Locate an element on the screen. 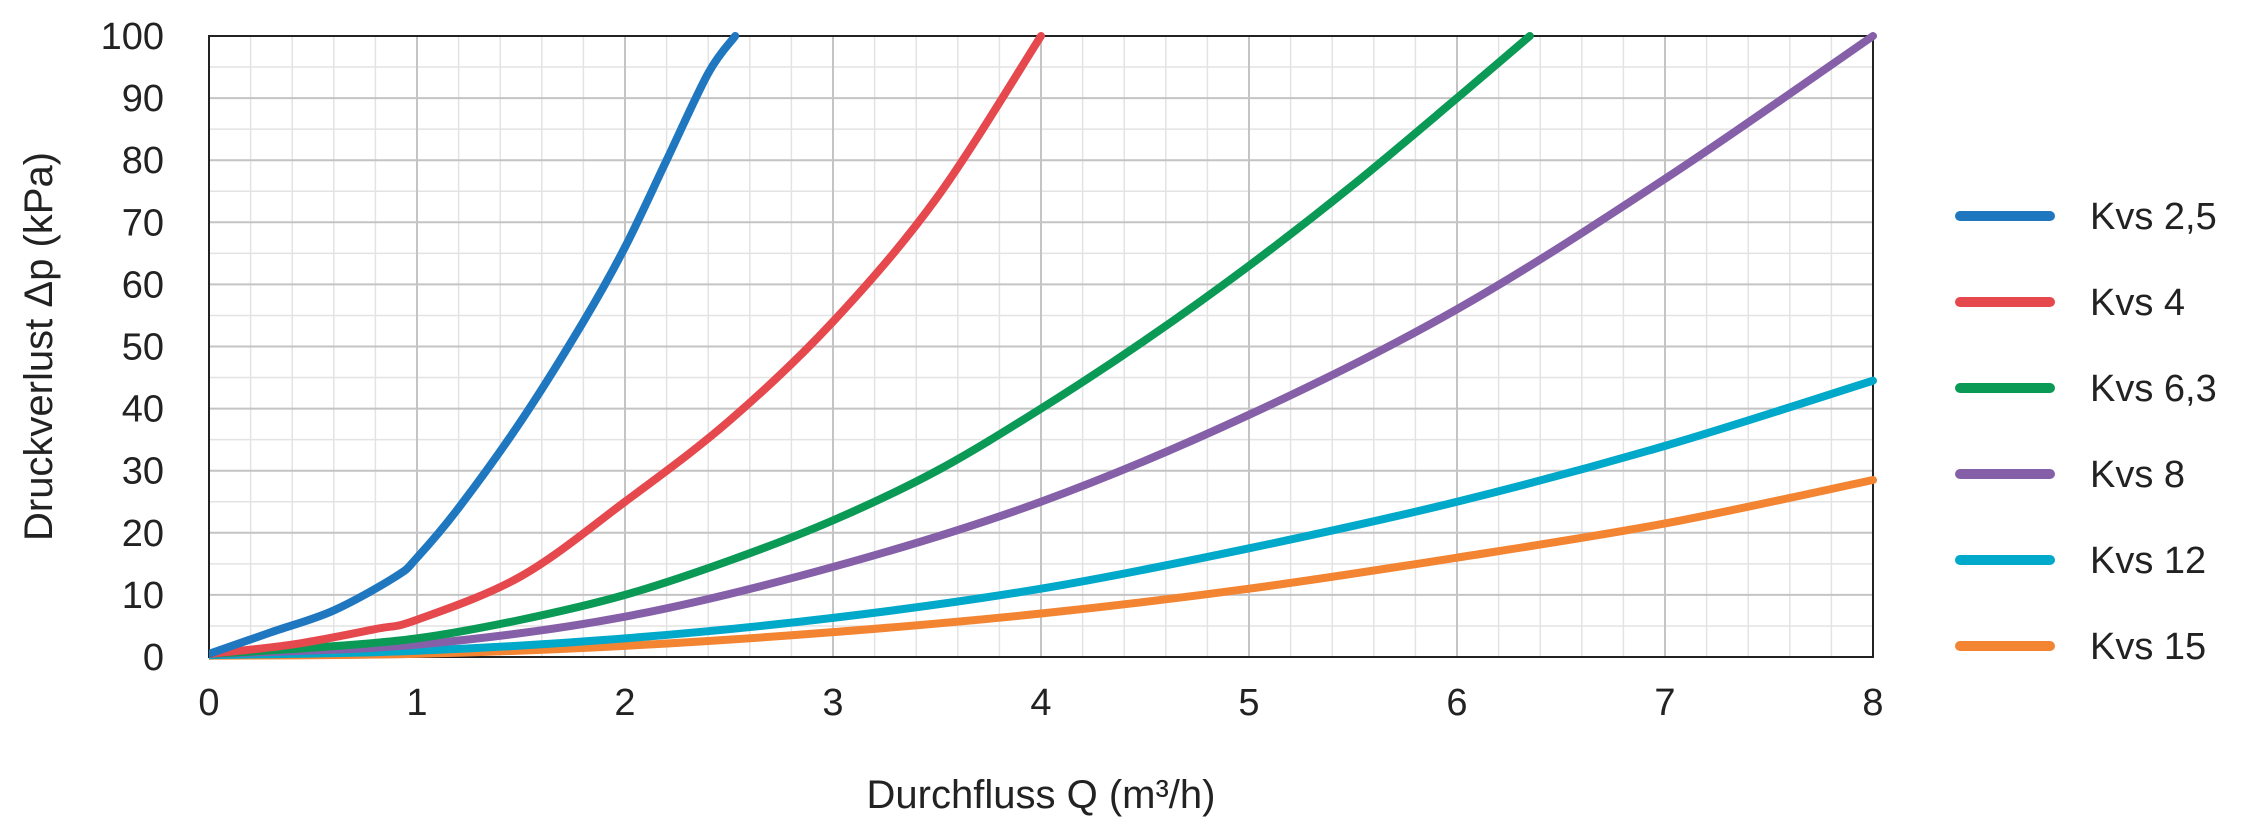  x-tick-label: 7 is located at coordinates (1664, 703).